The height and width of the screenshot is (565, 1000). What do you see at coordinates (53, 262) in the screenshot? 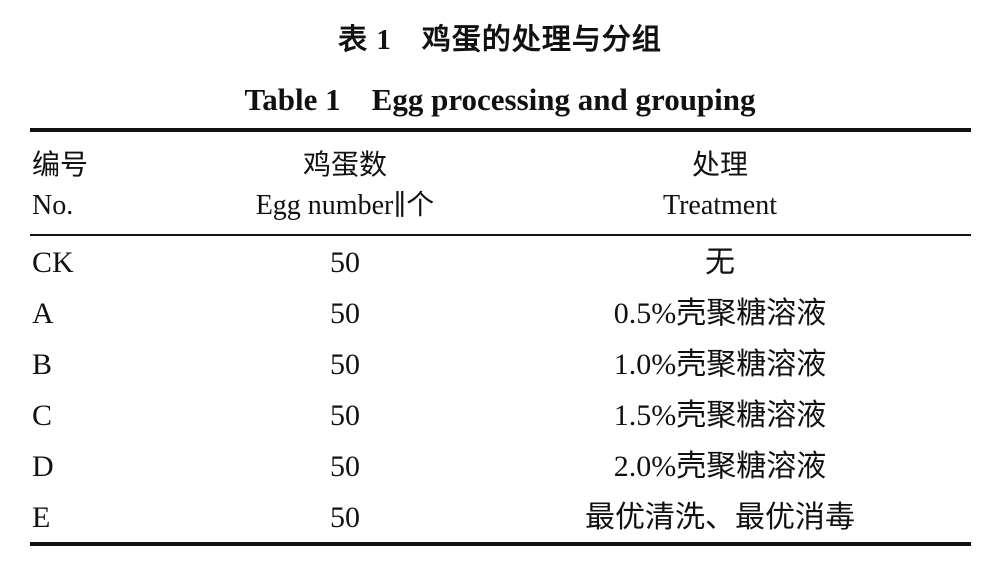
I see `row-number: CK` at bounding box center [53, 262].